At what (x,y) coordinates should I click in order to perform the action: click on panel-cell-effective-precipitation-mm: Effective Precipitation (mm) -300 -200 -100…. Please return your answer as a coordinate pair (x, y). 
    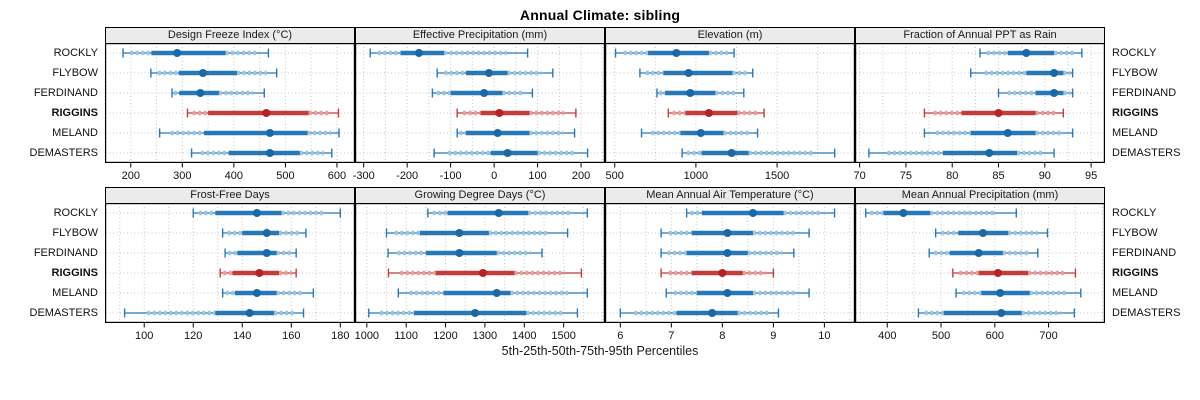
    Looking at the image, I should click on (479, 105).